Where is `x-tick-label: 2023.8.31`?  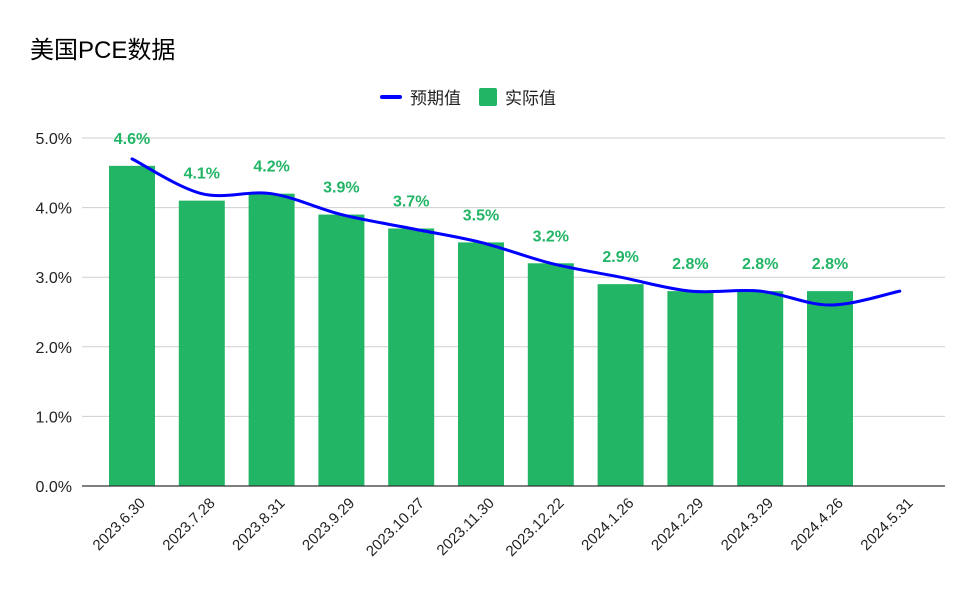
x-tick-label: 2023.8.31 is located at coordinates (258, 524).